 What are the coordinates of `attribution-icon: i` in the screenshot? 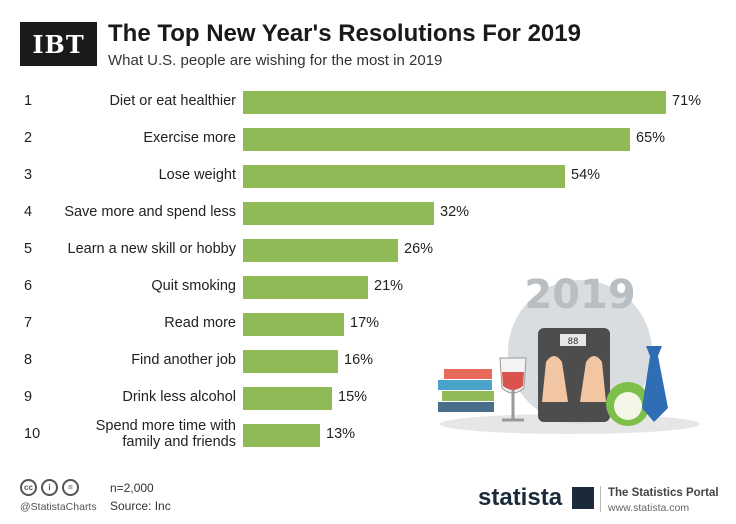 It's located at (49, 487).